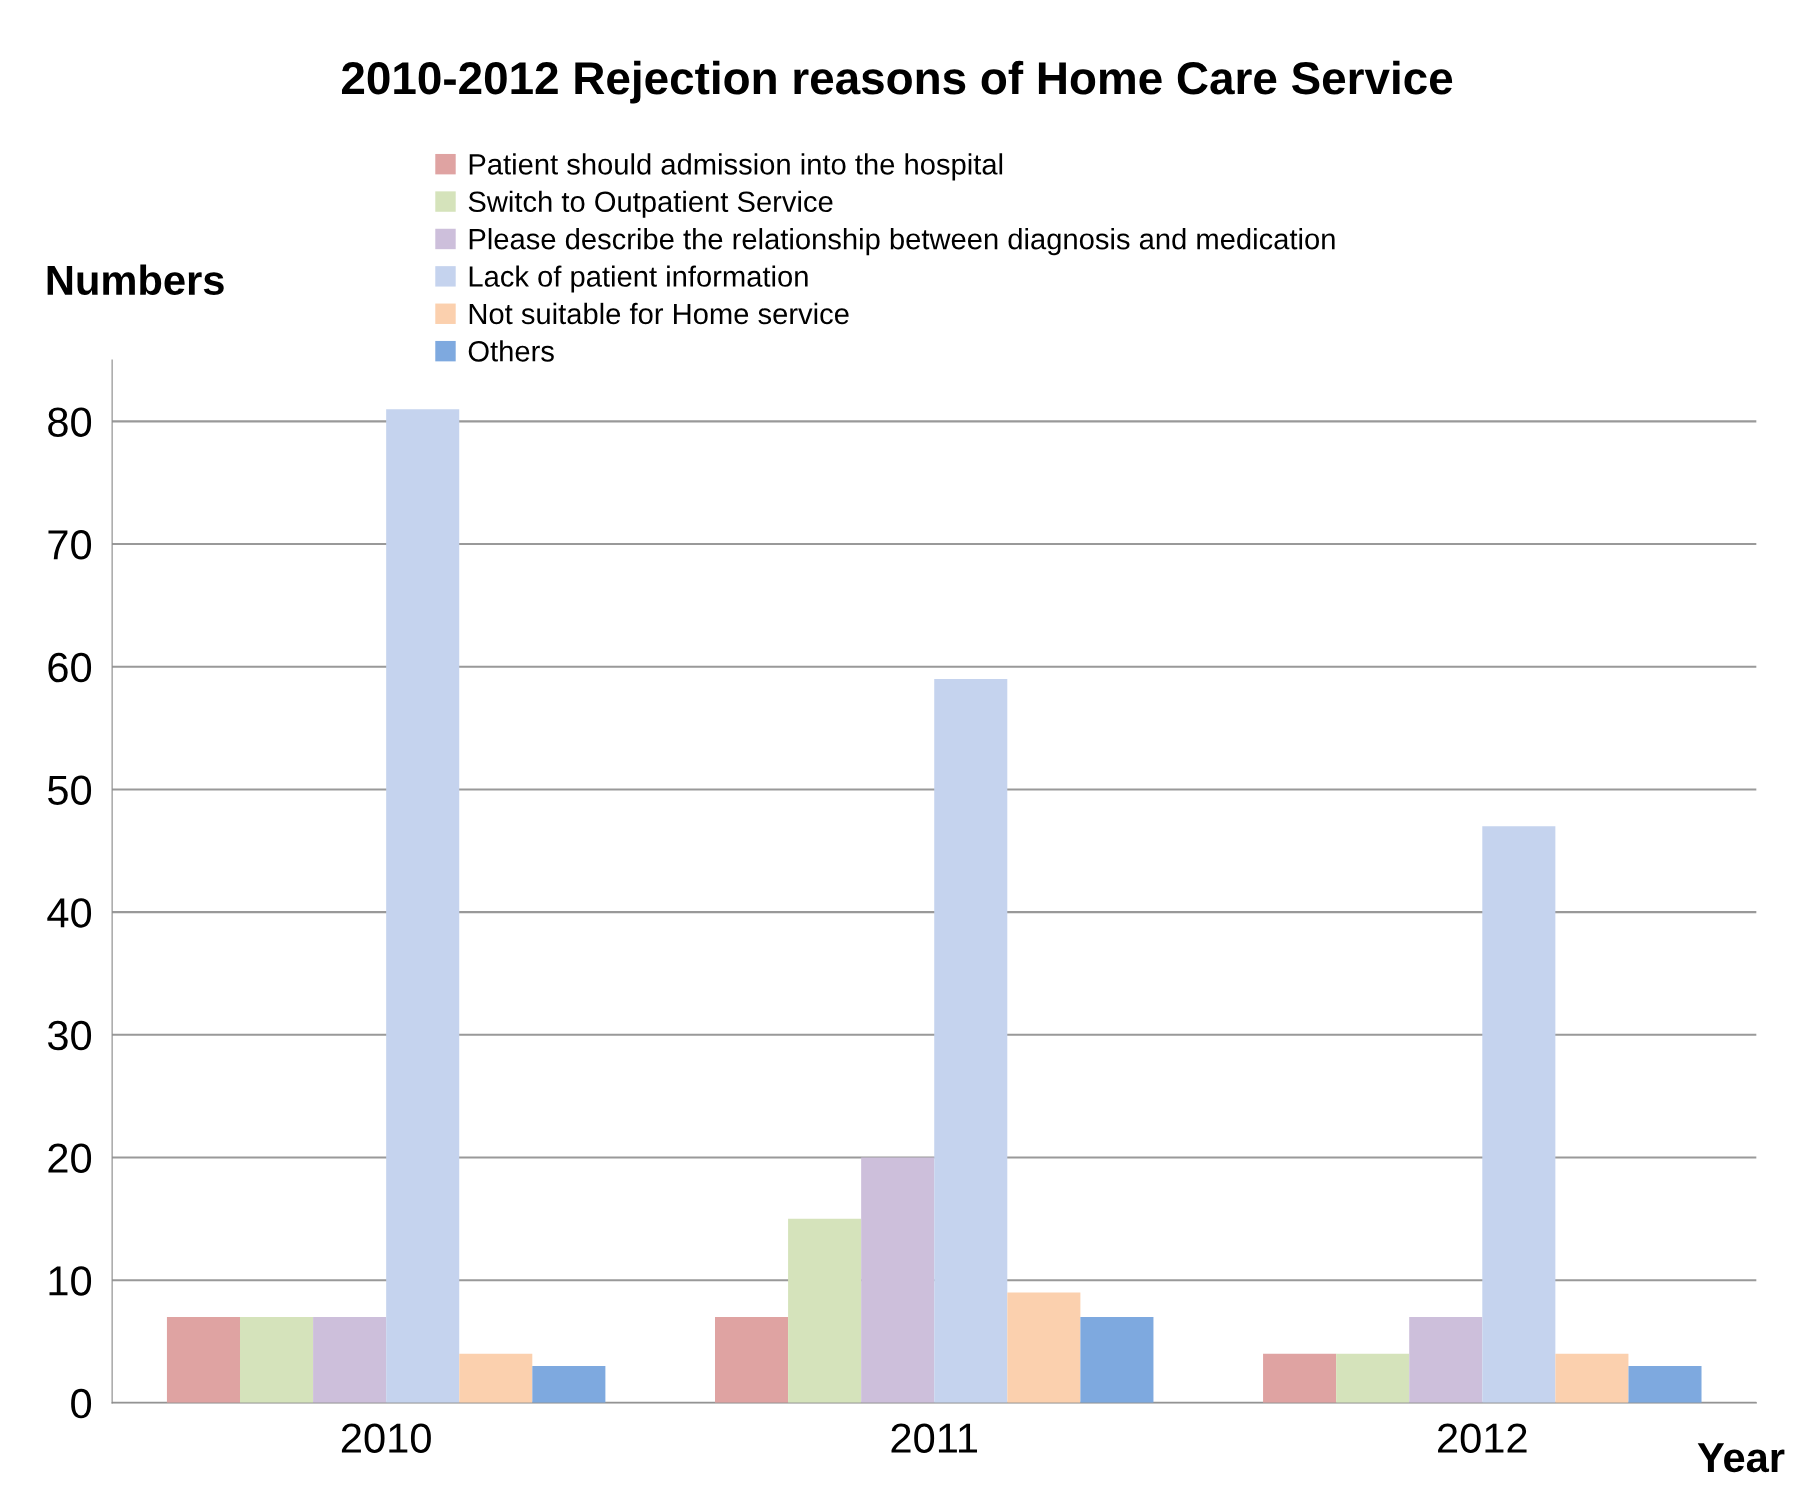 This screenshot has height=1494, width=1794. I want to click on x-tick-label: 2011, so click(934, 1438).